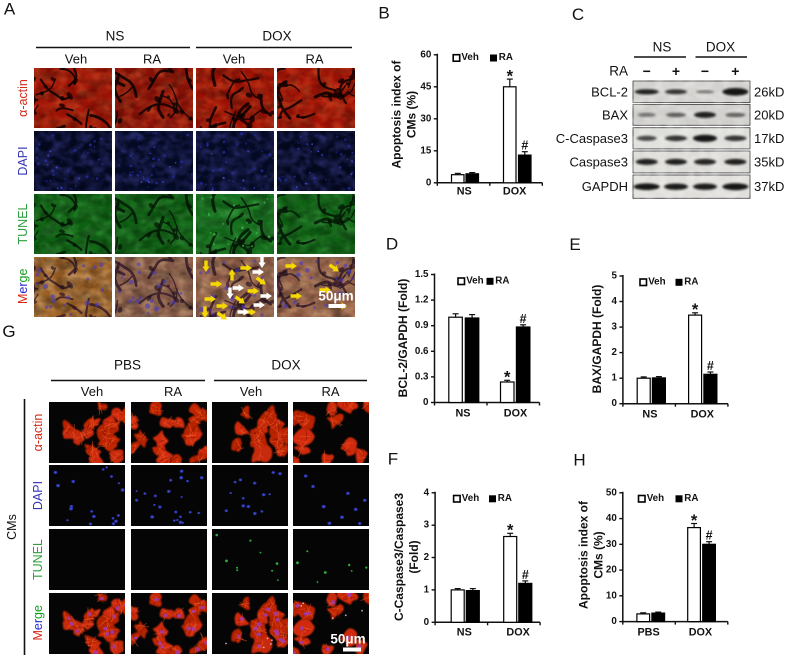 Image resolution: width=788 pixels, height=661 pixels. Describe the element at coordinates (393, 459) in the screenshot. I see `svg-text: F` at that location.